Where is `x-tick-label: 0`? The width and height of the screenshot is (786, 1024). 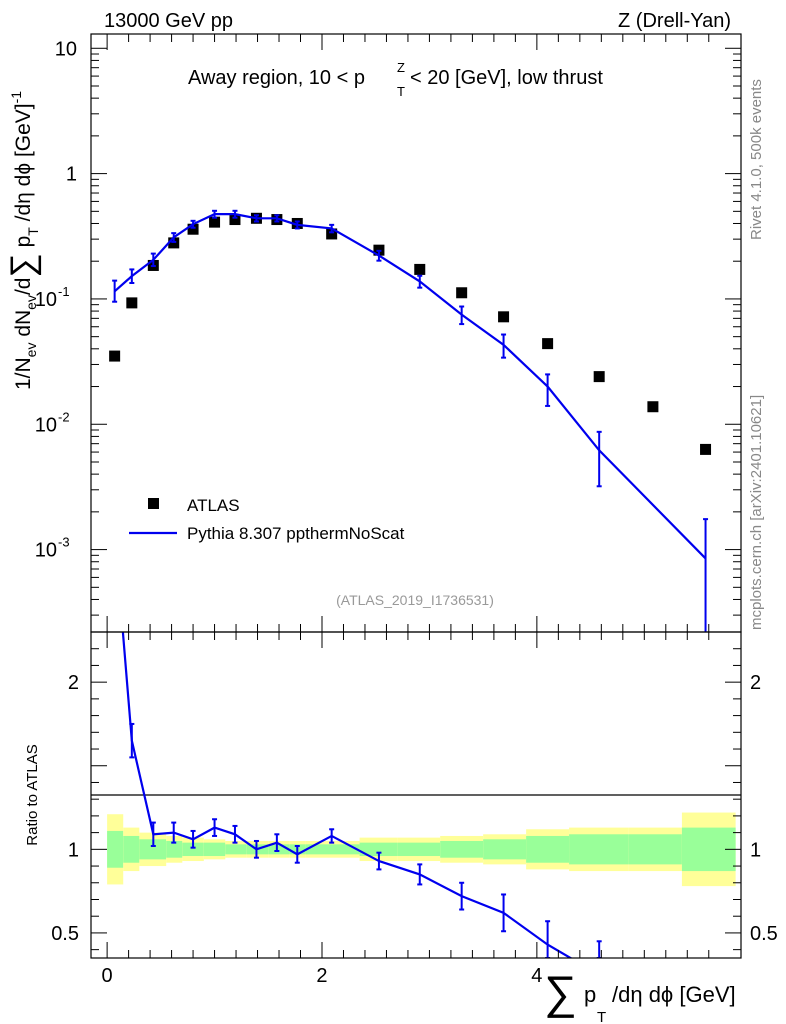
x-tick-label: 0 is located at coordinates (107, 976).